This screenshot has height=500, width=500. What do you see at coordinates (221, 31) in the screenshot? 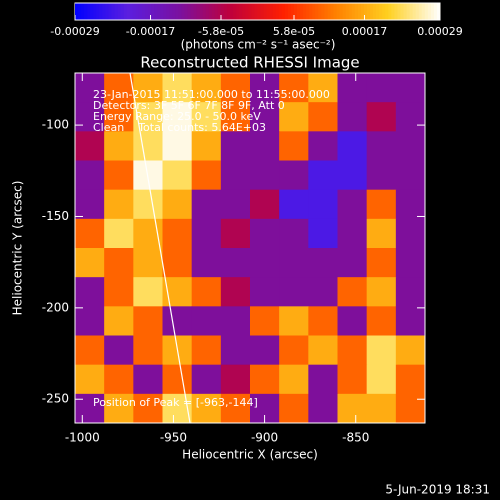
I see `colorbar-tick-label: -5.8e-05` at bounding box center [221, 31].